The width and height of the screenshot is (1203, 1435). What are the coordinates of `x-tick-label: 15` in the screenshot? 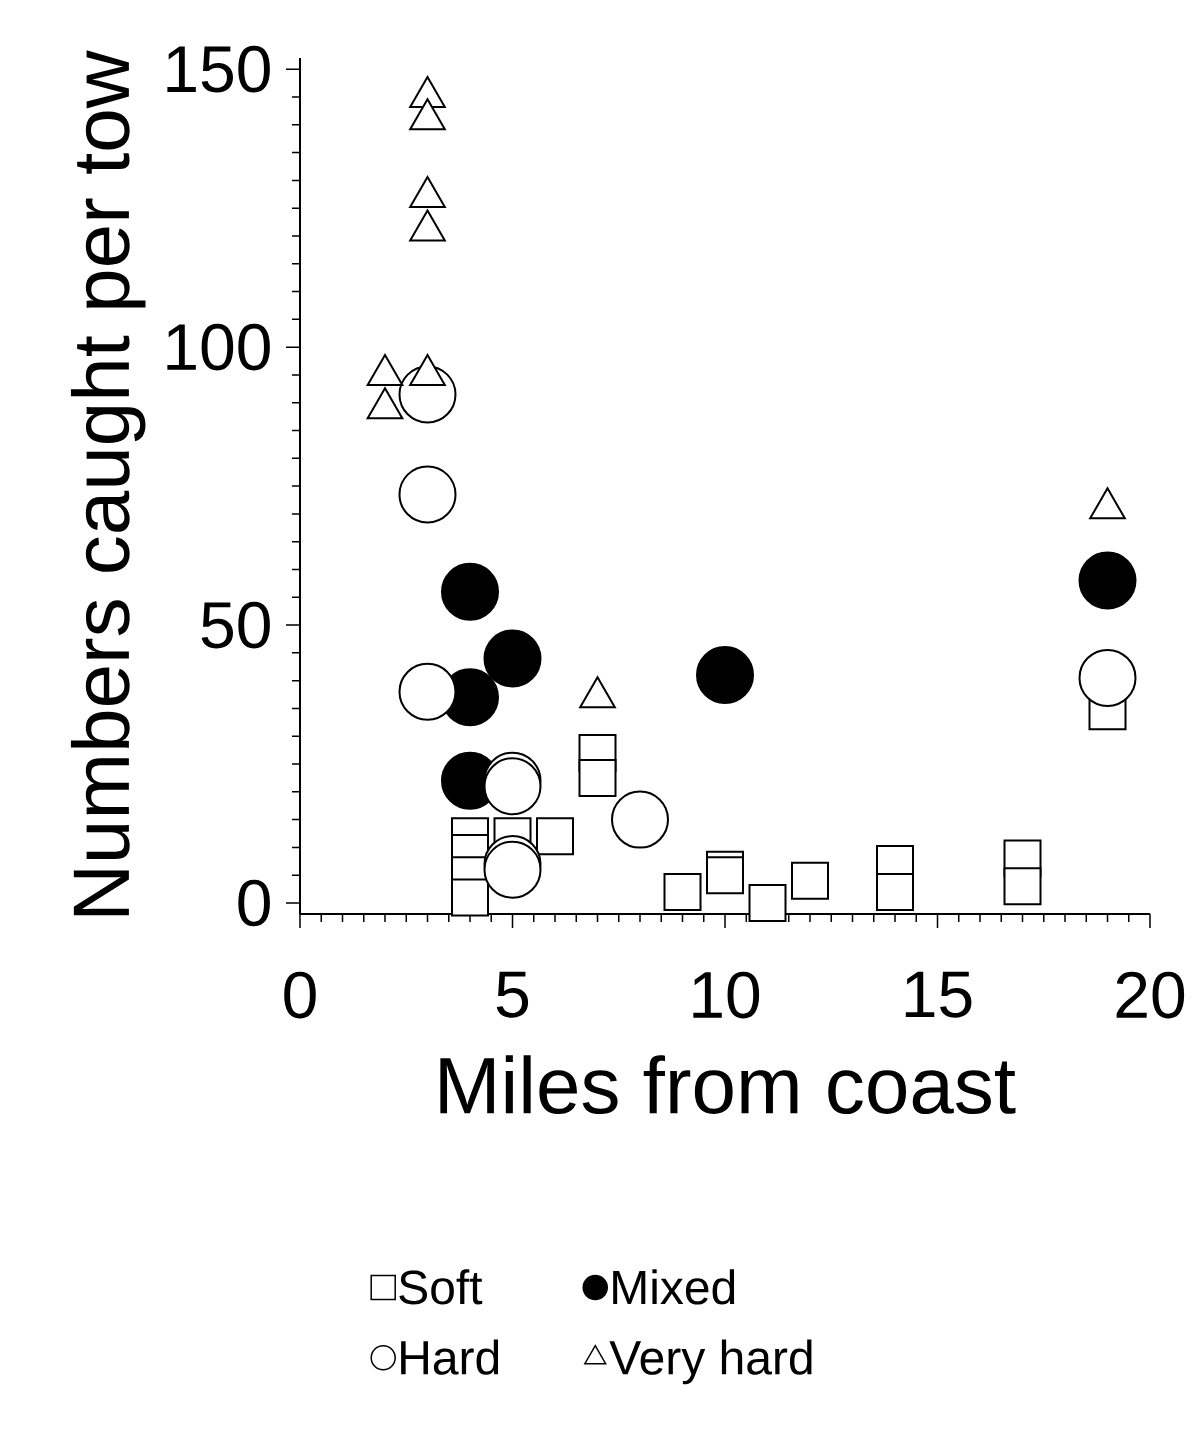 It's located at (938, 994).